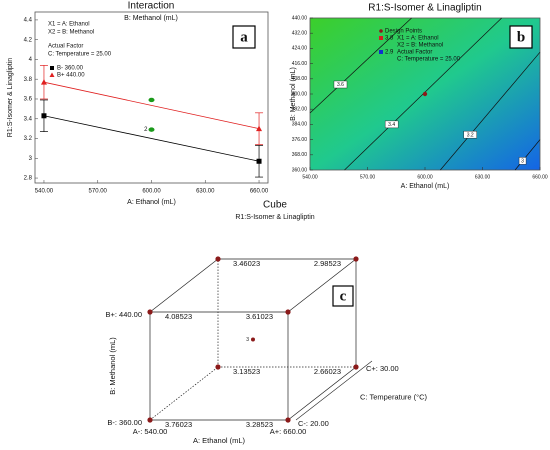 Image resolution: width=550 pixels, height=450 pixels. What do you see at coordinates (28, 119) in the screenshot?
I see `y-tick-label: 3.4` at bounding box center [28, 119].